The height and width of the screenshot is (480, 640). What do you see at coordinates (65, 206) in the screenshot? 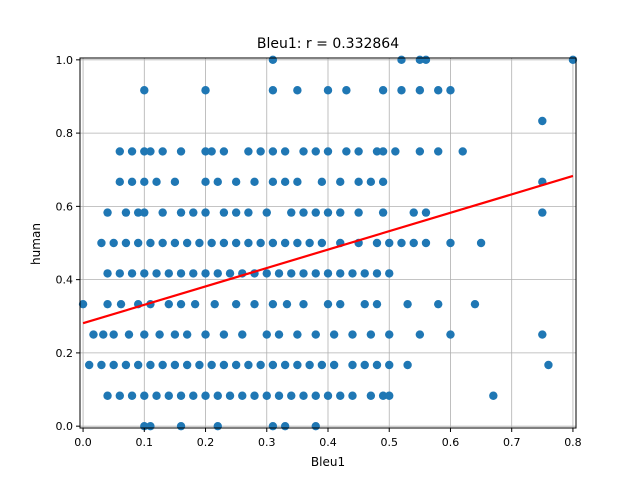
I see `y-tick-label: 0.6` at bounding box center [65, 206].